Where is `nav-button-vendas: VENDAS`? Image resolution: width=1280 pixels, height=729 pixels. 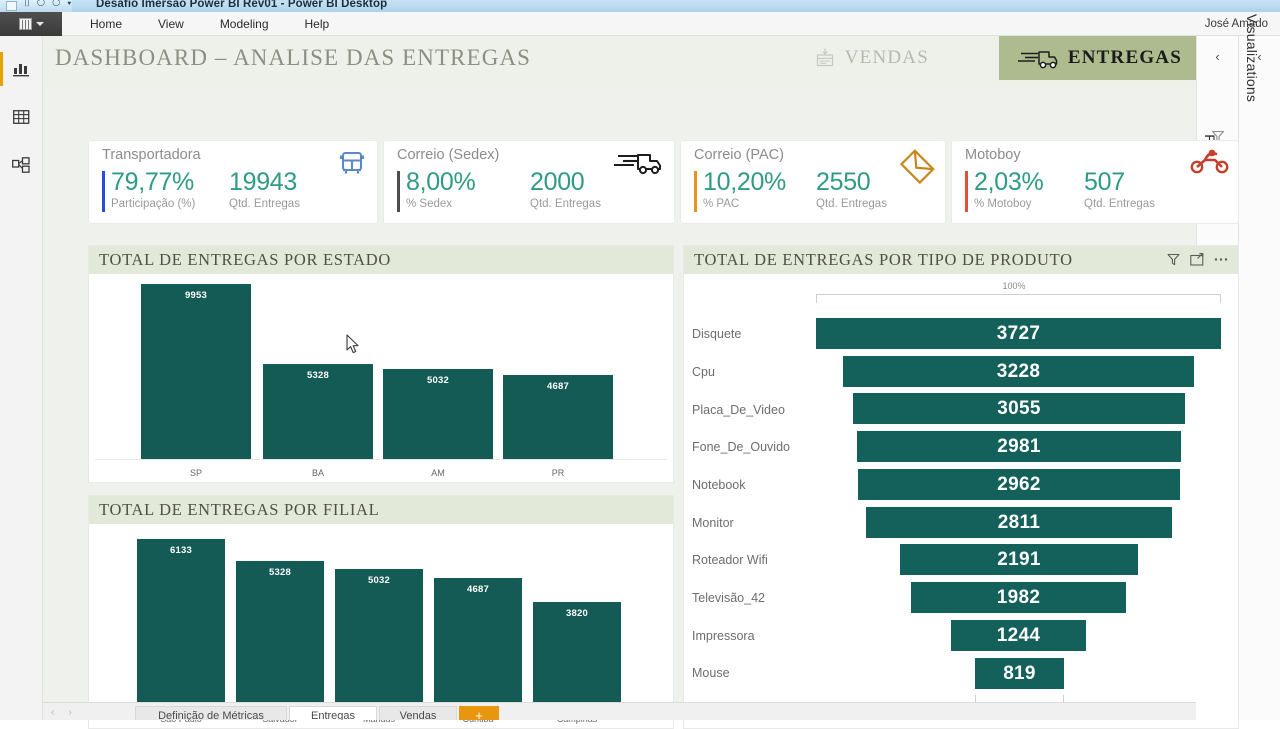
nav-button-vendas: VENDAS is located at coordinates (871, 58).